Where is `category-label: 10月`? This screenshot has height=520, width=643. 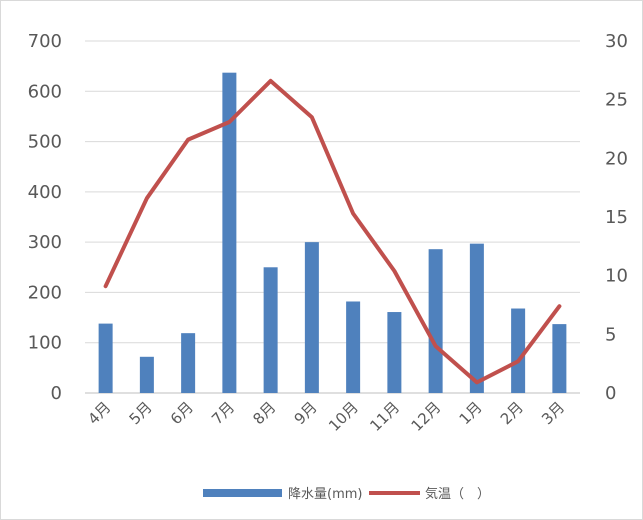 category-label: 10月 is located at coordinates (343, 416).